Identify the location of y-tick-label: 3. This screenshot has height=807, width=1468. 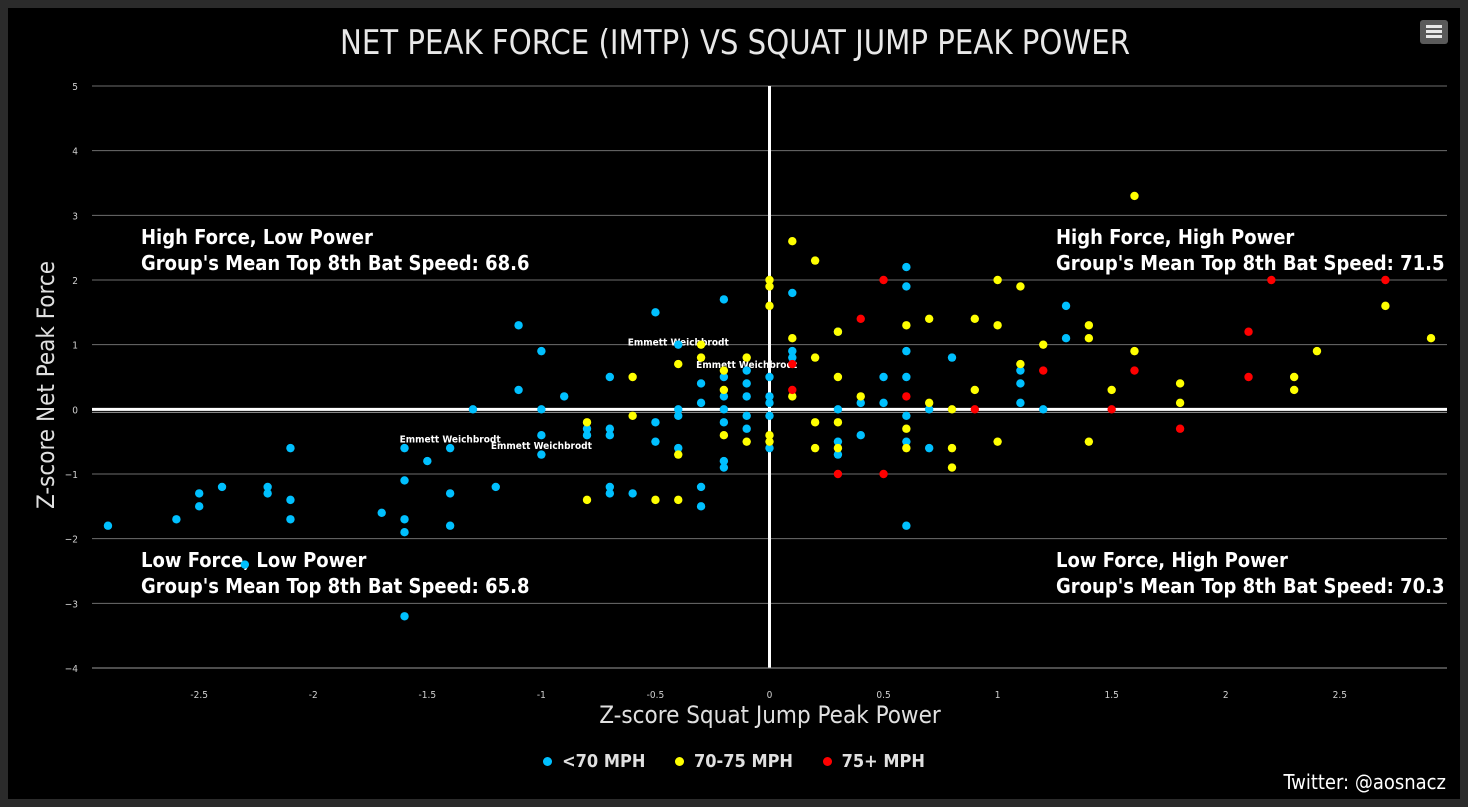
(75, 216).